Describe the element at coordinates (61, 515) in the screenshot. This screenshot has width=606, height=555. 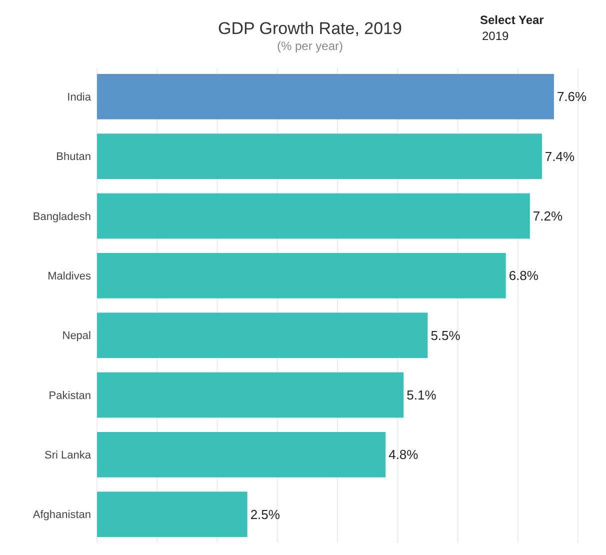
I see `y-tick-label: Afghanistan` at that location.